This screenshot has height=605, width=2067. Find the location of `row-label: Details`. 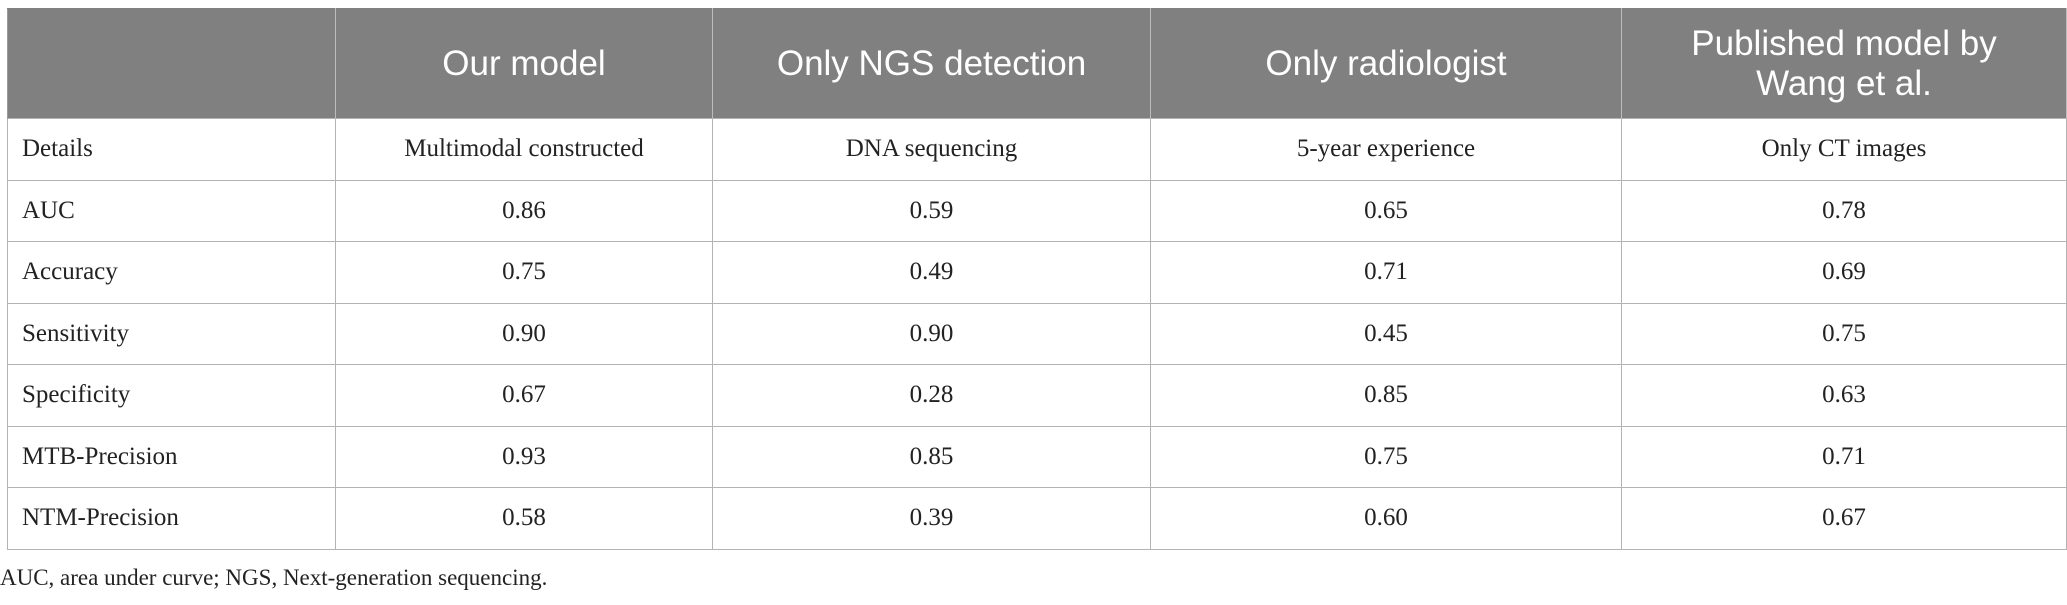

row-label: Details is located at coordinates (171, 149).